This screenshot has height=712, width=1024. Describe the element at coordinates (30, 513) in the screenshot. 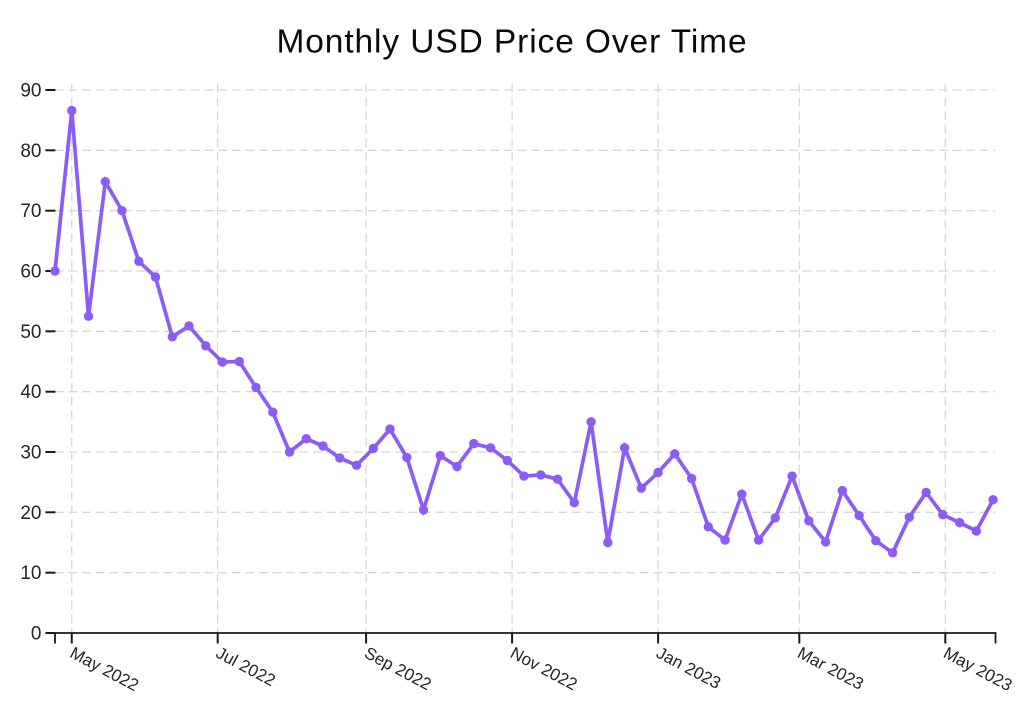

I see `svg-text: 20` at that location.